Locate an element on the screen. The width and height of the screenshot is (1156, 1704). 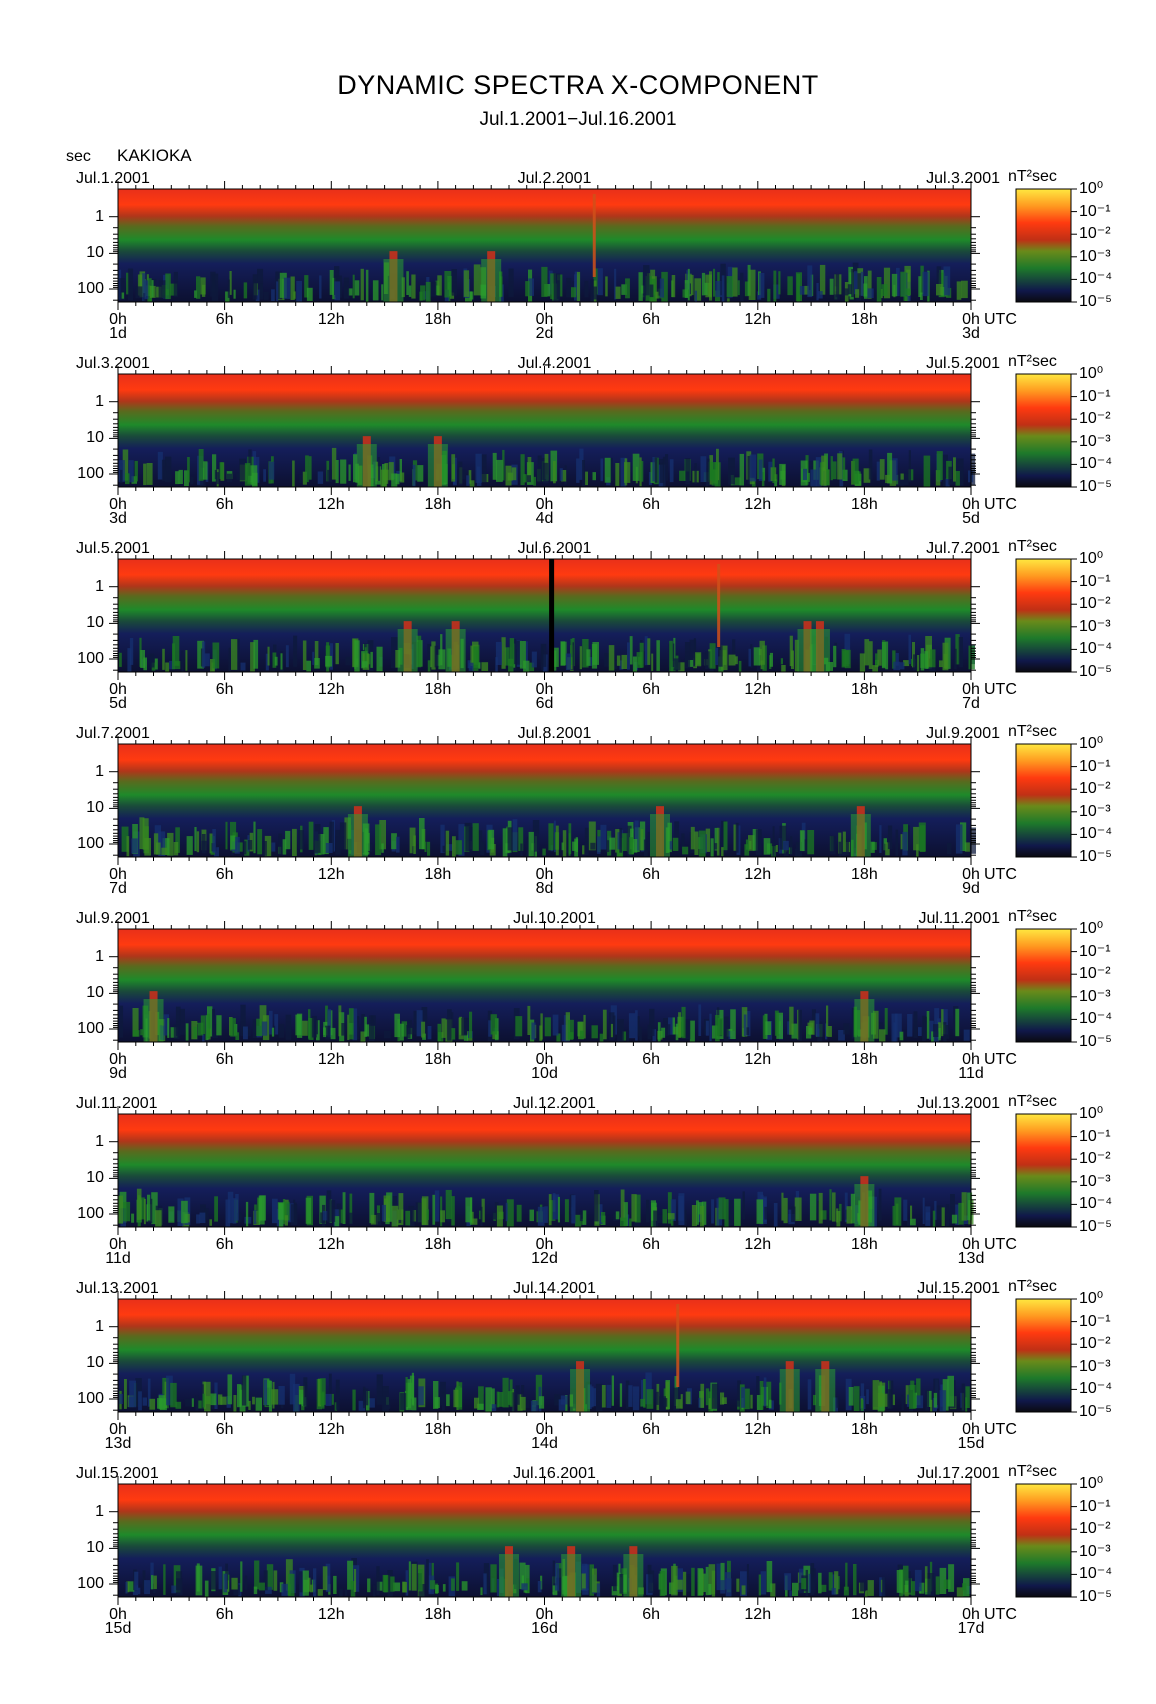
day-label: 10d is located at coordinates (544, 1073).